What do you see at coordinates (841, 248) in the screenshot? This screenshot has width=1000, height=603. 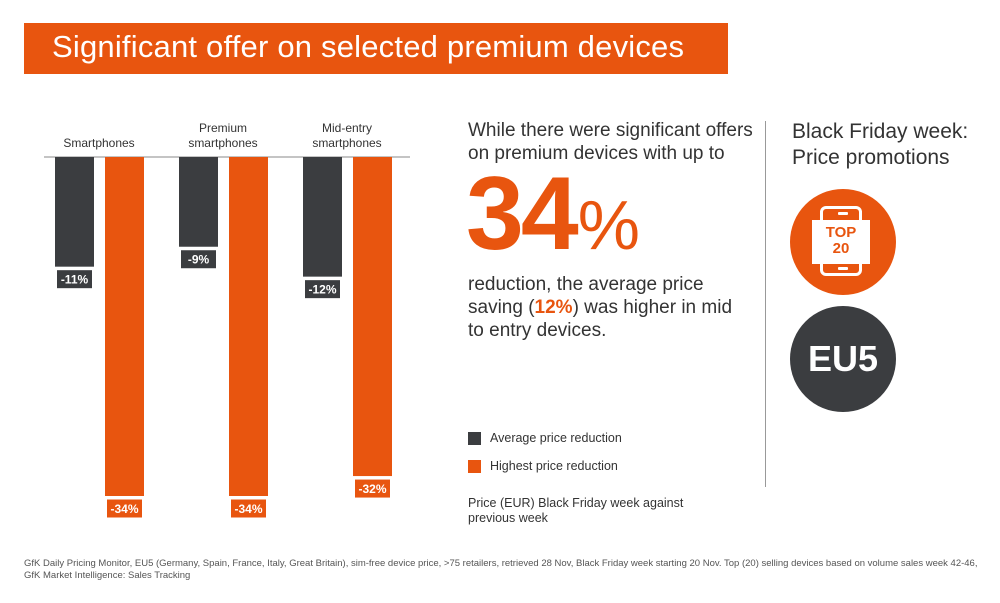 I see `top20-label-line2: 20` at bounding box center [841, 248].